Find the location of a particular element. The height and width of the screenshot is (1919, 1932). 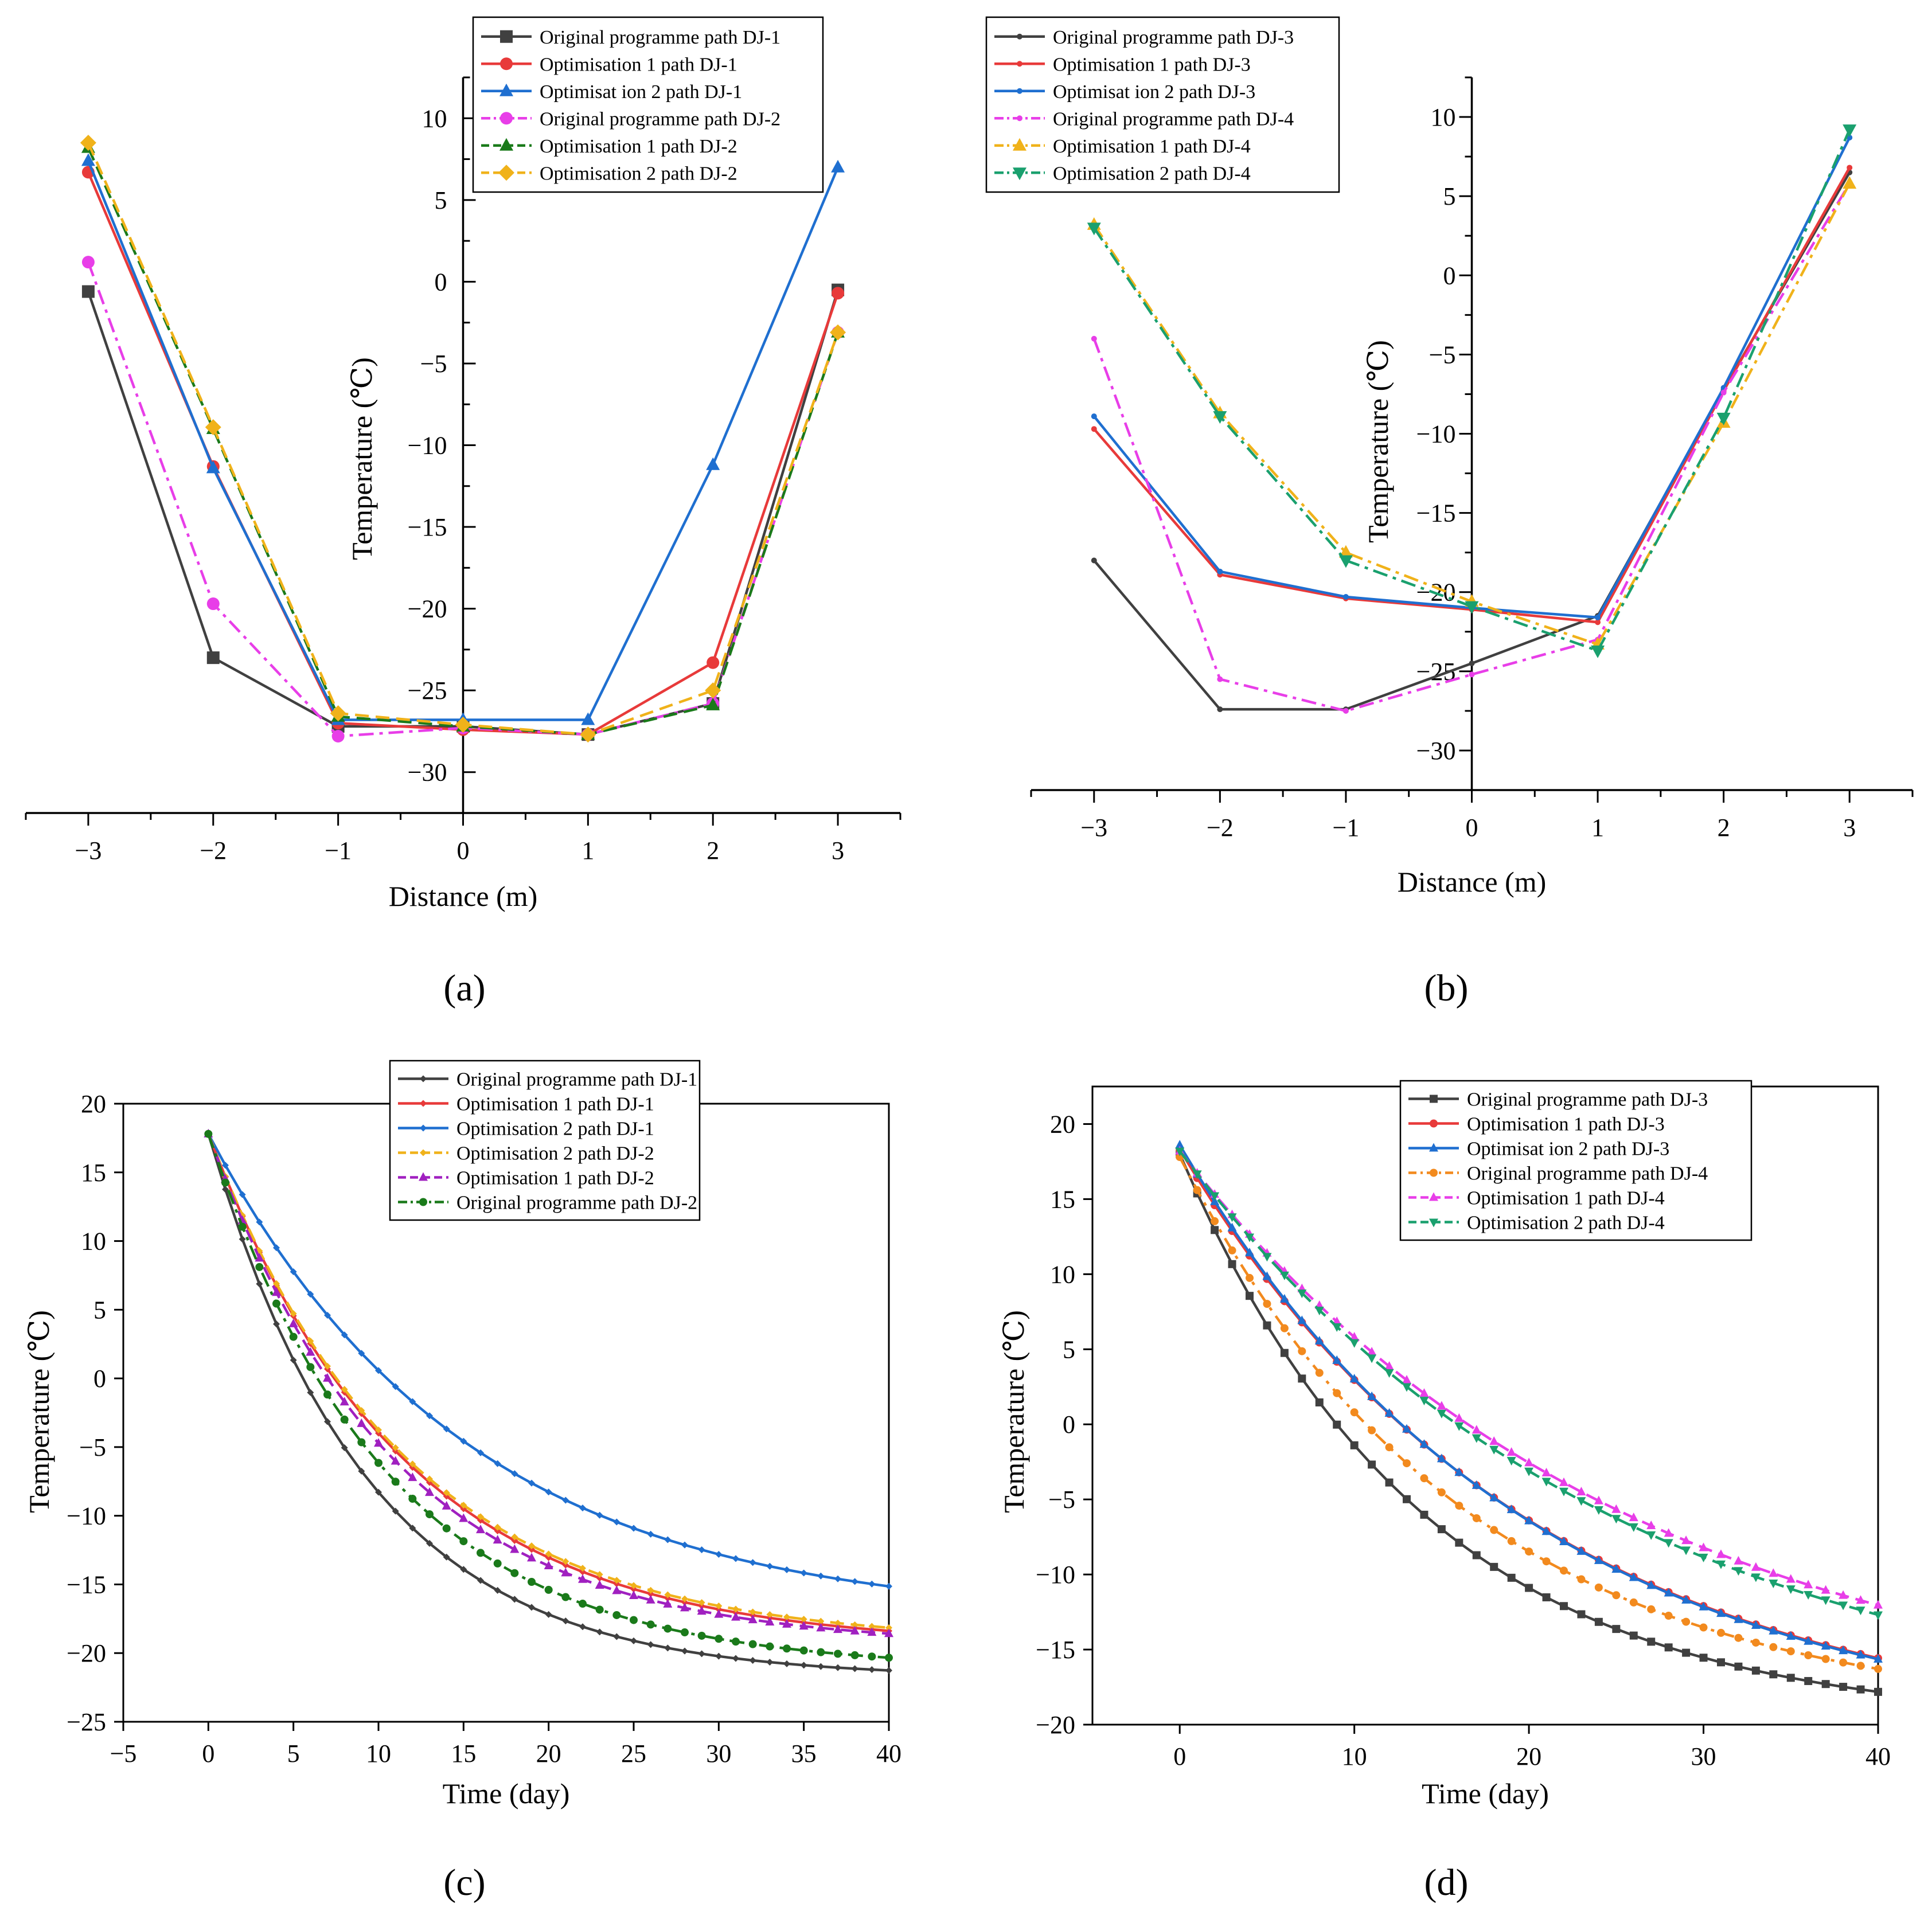

y-tick-label: 10 is located at coordinates (1444, 117).